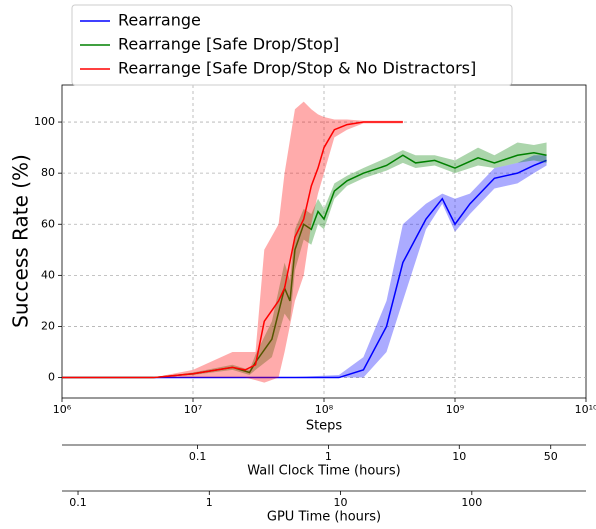 The image size is (596, 529). Describe the element at coordinates (471, 502) in the screenshot. I see `secondary-tick-label: 100` at that location.